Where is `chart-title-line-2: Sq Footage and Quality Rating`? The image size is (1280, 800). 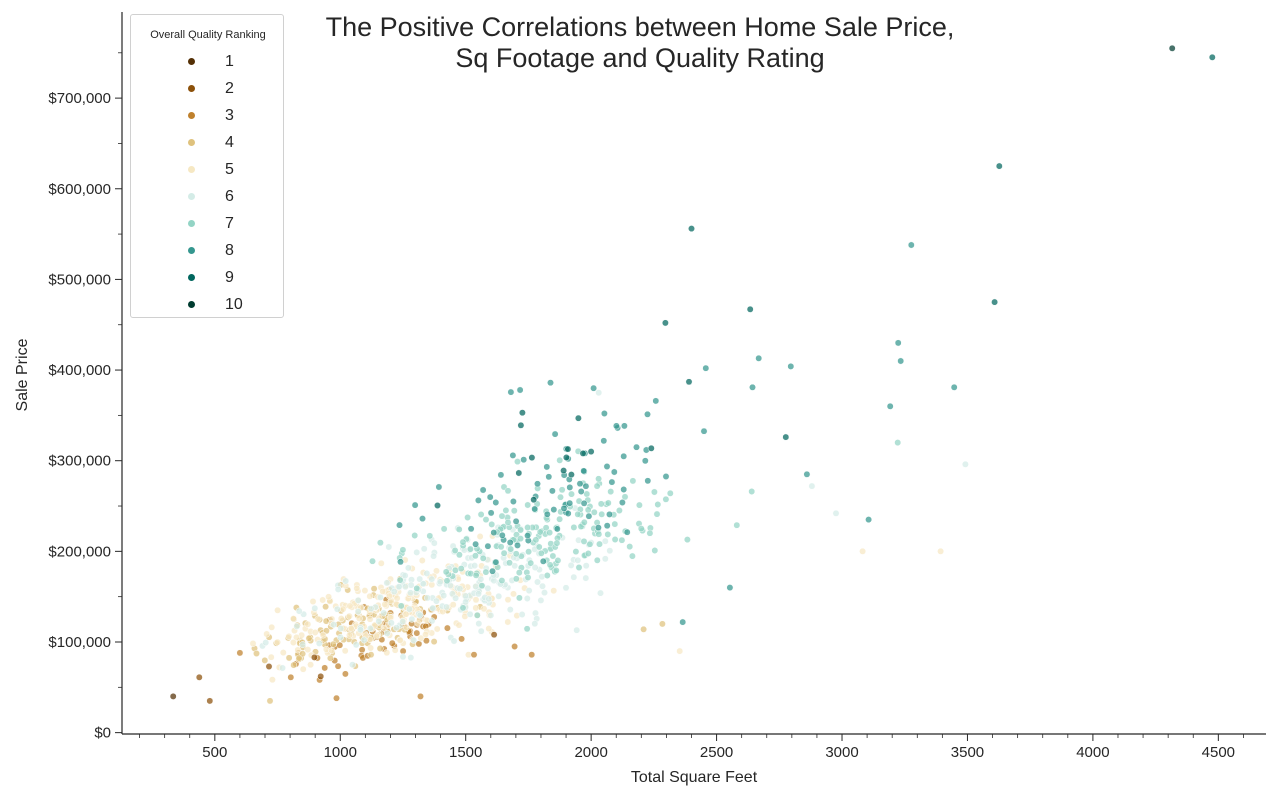
chart-title-line-2: Sq Footage and Quality Rating is located at coordinates (640, 58).